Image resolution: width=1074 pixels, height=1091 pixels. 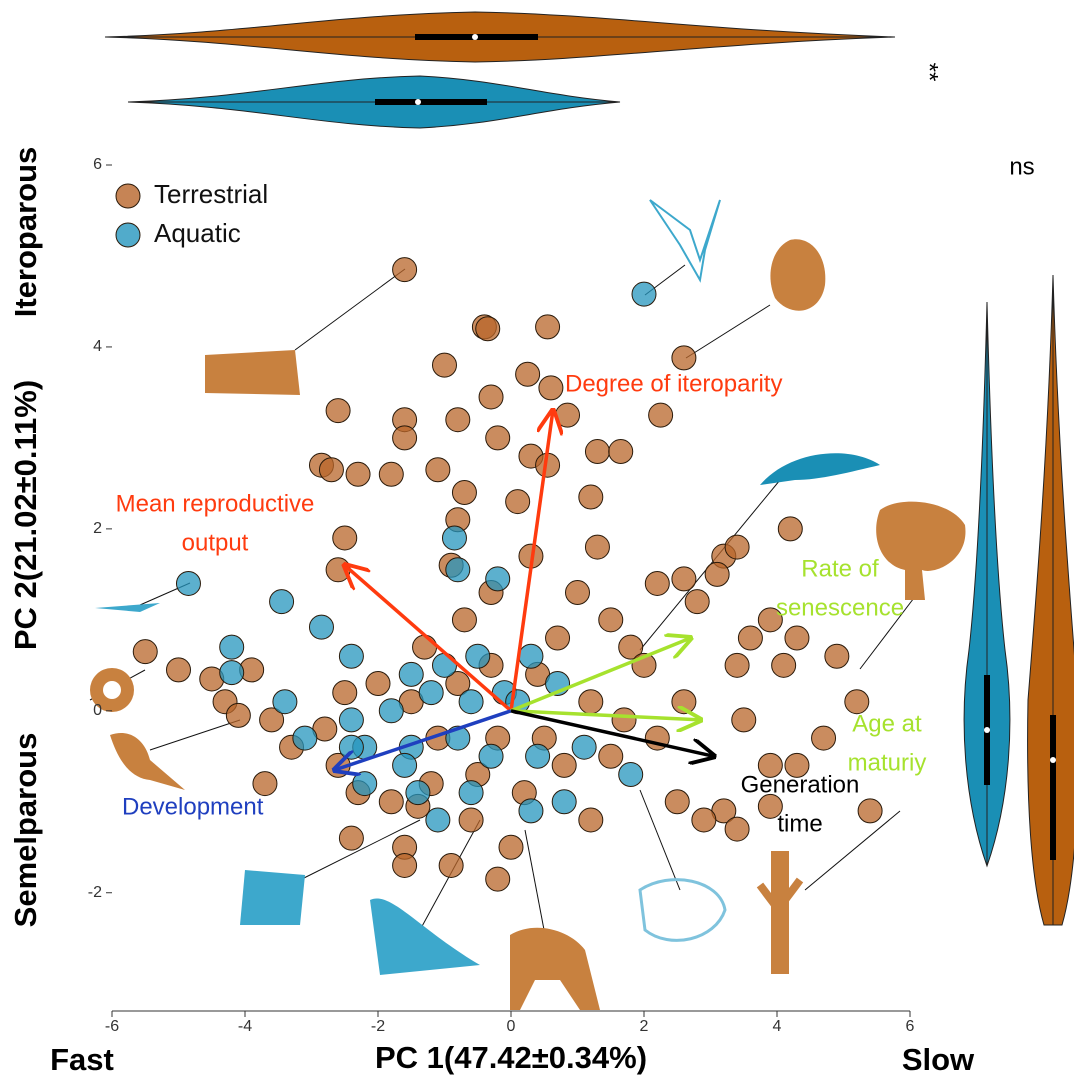 What do you see at coordinates (25, 830) in the screenshot?
I see `y-label-bottom: Semelparous` at bounding box center [25, 830].